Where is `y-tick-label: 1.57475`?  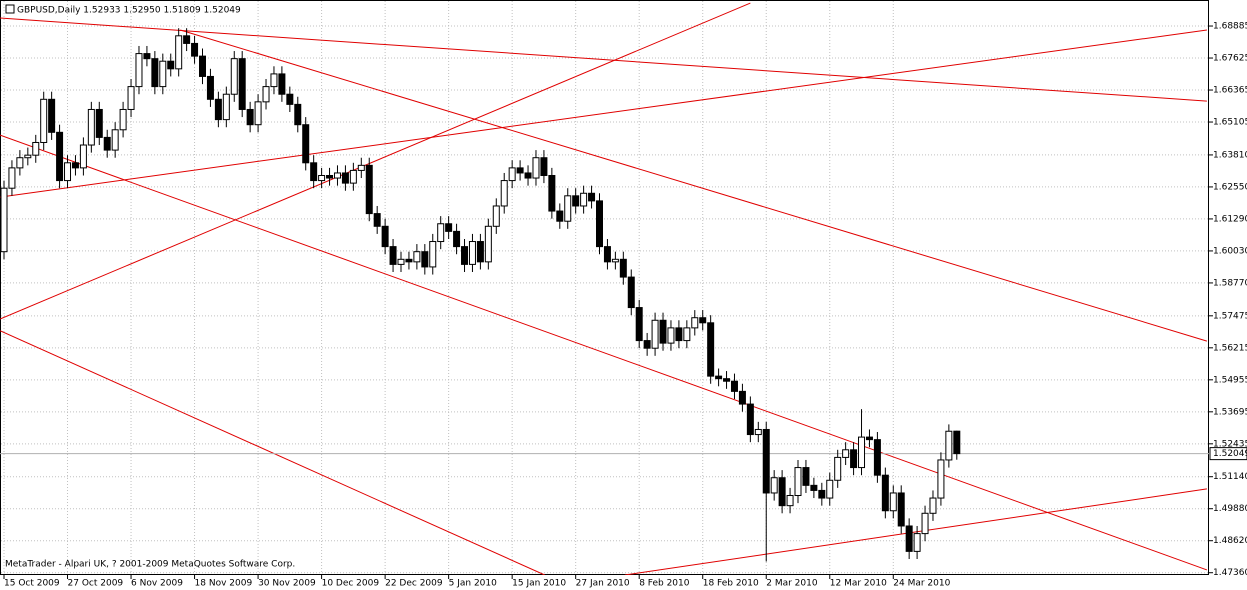 y-tick-label: 1.57475 is located at coordinates (1230, 316).